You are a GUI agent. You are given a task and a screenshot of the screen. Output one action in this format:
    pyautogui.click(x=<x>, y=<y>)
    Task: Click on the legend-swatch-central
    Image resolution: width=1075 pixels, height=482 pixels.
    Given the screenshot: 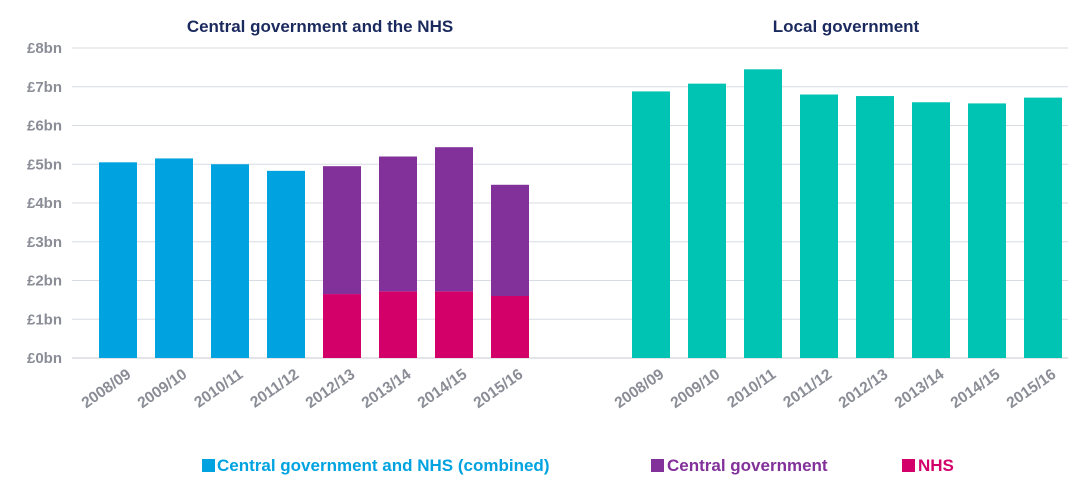 What is the action you would take?
    pyautogui.click(x=657, y=465)
    